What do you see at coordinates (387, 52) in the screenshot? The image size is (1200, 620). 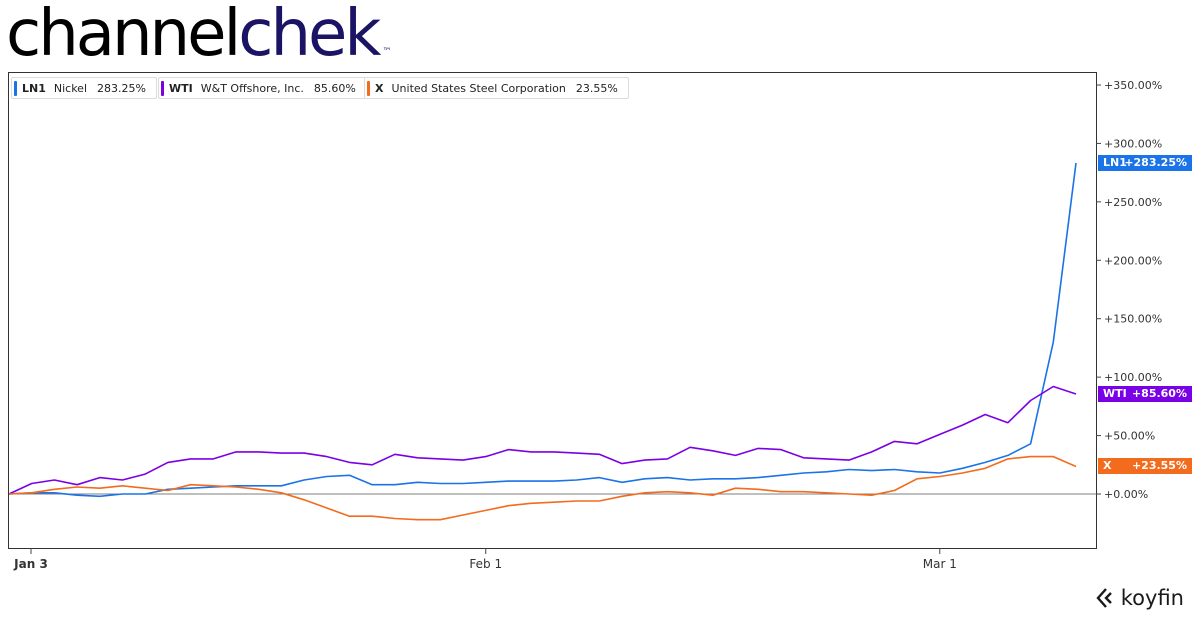 I see `logo-trademark: ™` at bounding box center [387, 52].